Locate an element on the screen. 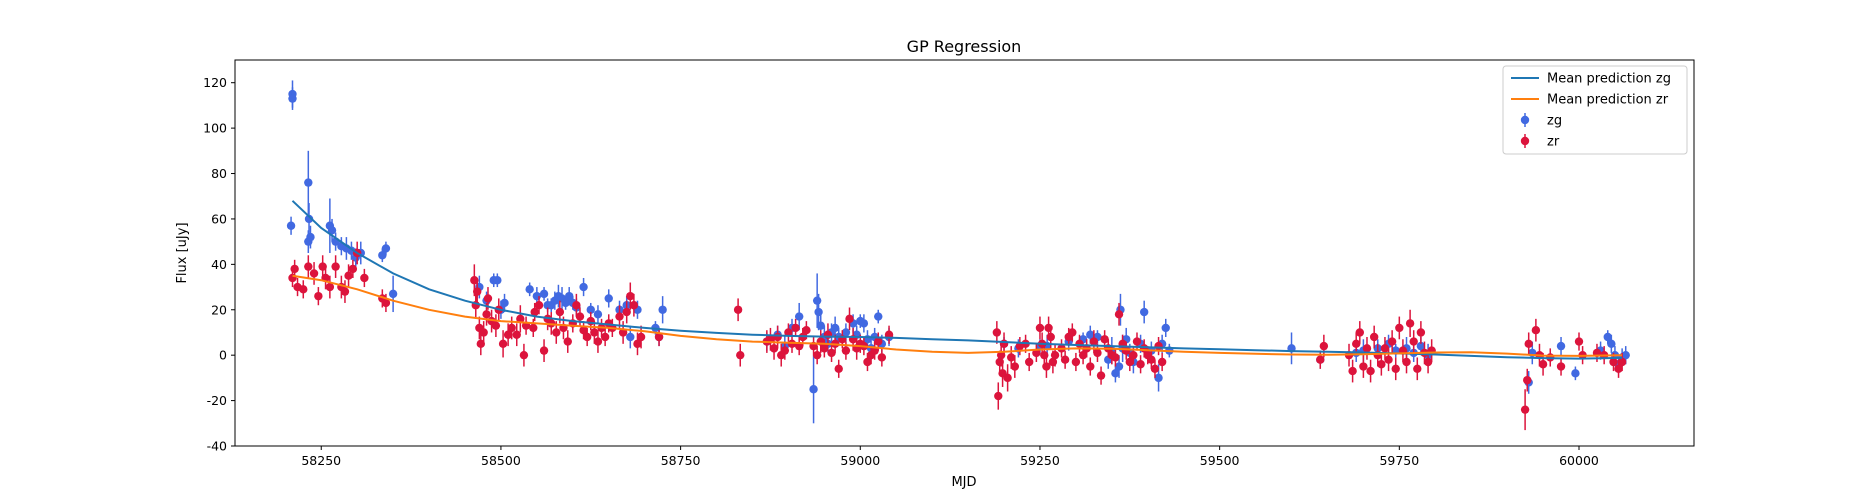 This screenshot has height=500, width=1875. legend-label: Mean prediction zr is located at coordinates (1608, 100).